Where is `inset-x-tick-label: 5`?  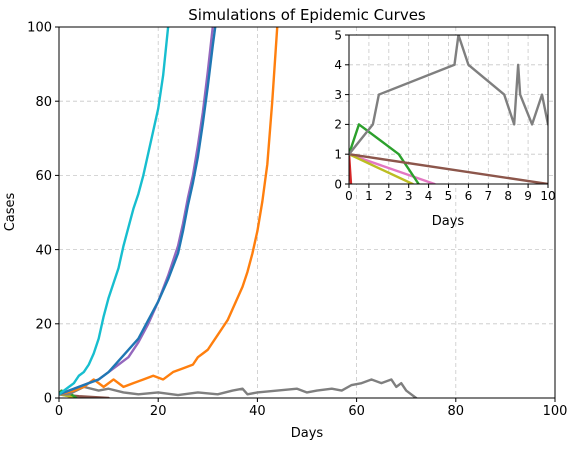
inset-x-tick-label: 5 is located at coordinates (449, 196).